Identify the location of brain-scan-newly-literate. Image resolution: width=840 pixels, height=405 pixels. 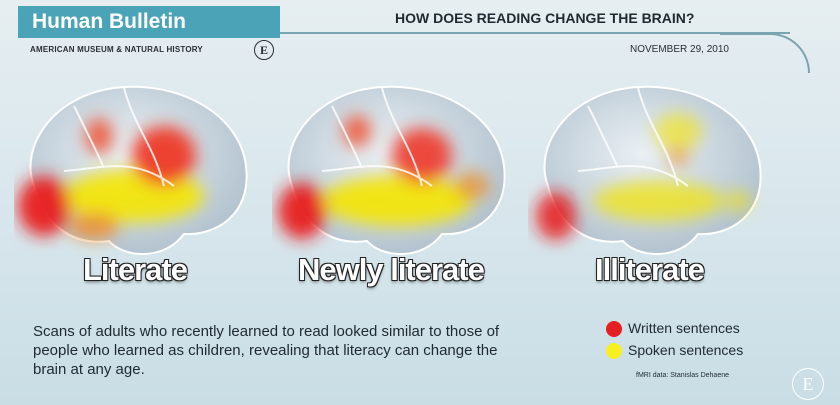
(392, 176).